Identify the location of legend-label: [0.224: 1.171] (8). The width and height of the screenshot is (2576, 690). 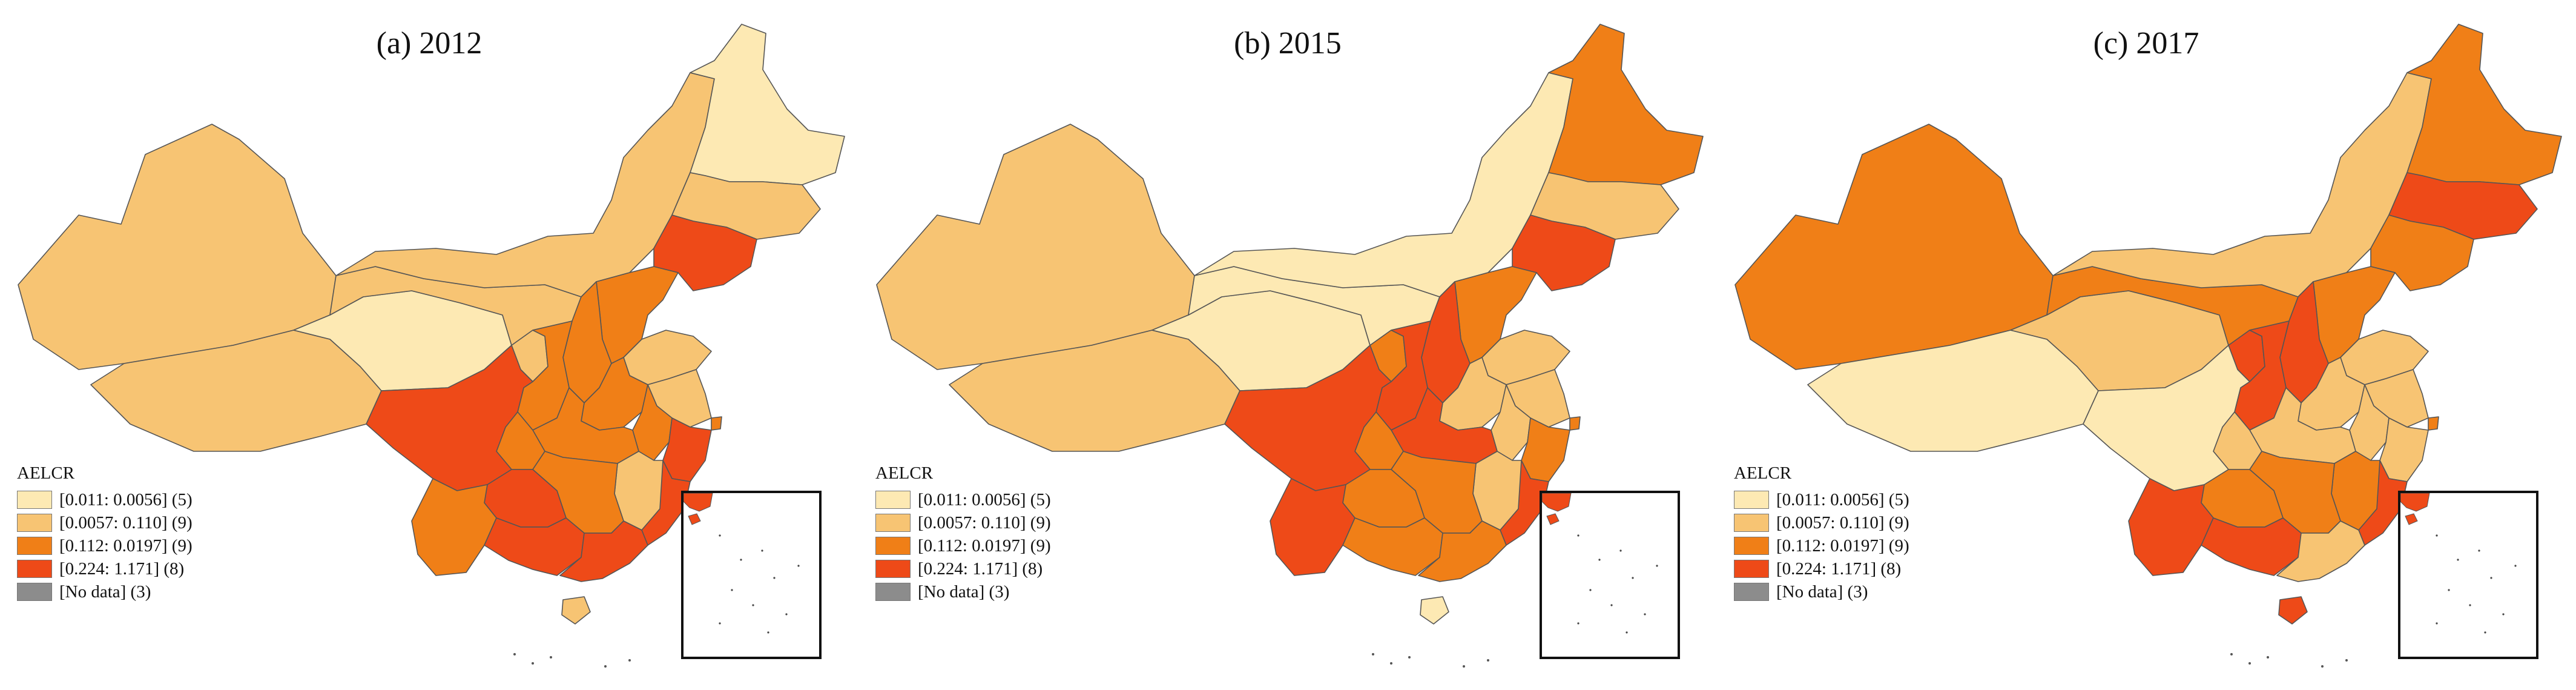
(980, 569).